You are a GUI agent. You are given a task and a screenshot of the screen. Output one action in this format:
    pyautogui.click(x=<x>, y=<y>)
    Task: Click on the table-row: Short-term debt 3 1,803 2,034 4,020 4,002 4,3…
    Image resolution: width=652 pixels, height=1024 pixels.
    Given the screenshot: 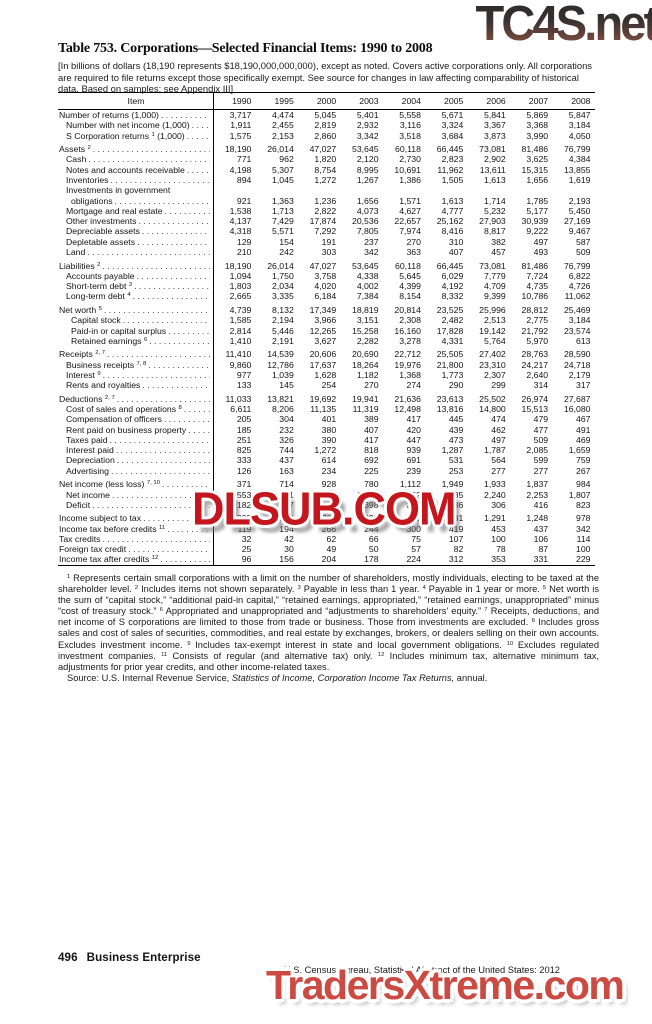 What is the action you would take?
    pyautogui.click(x=326, y=286)
    